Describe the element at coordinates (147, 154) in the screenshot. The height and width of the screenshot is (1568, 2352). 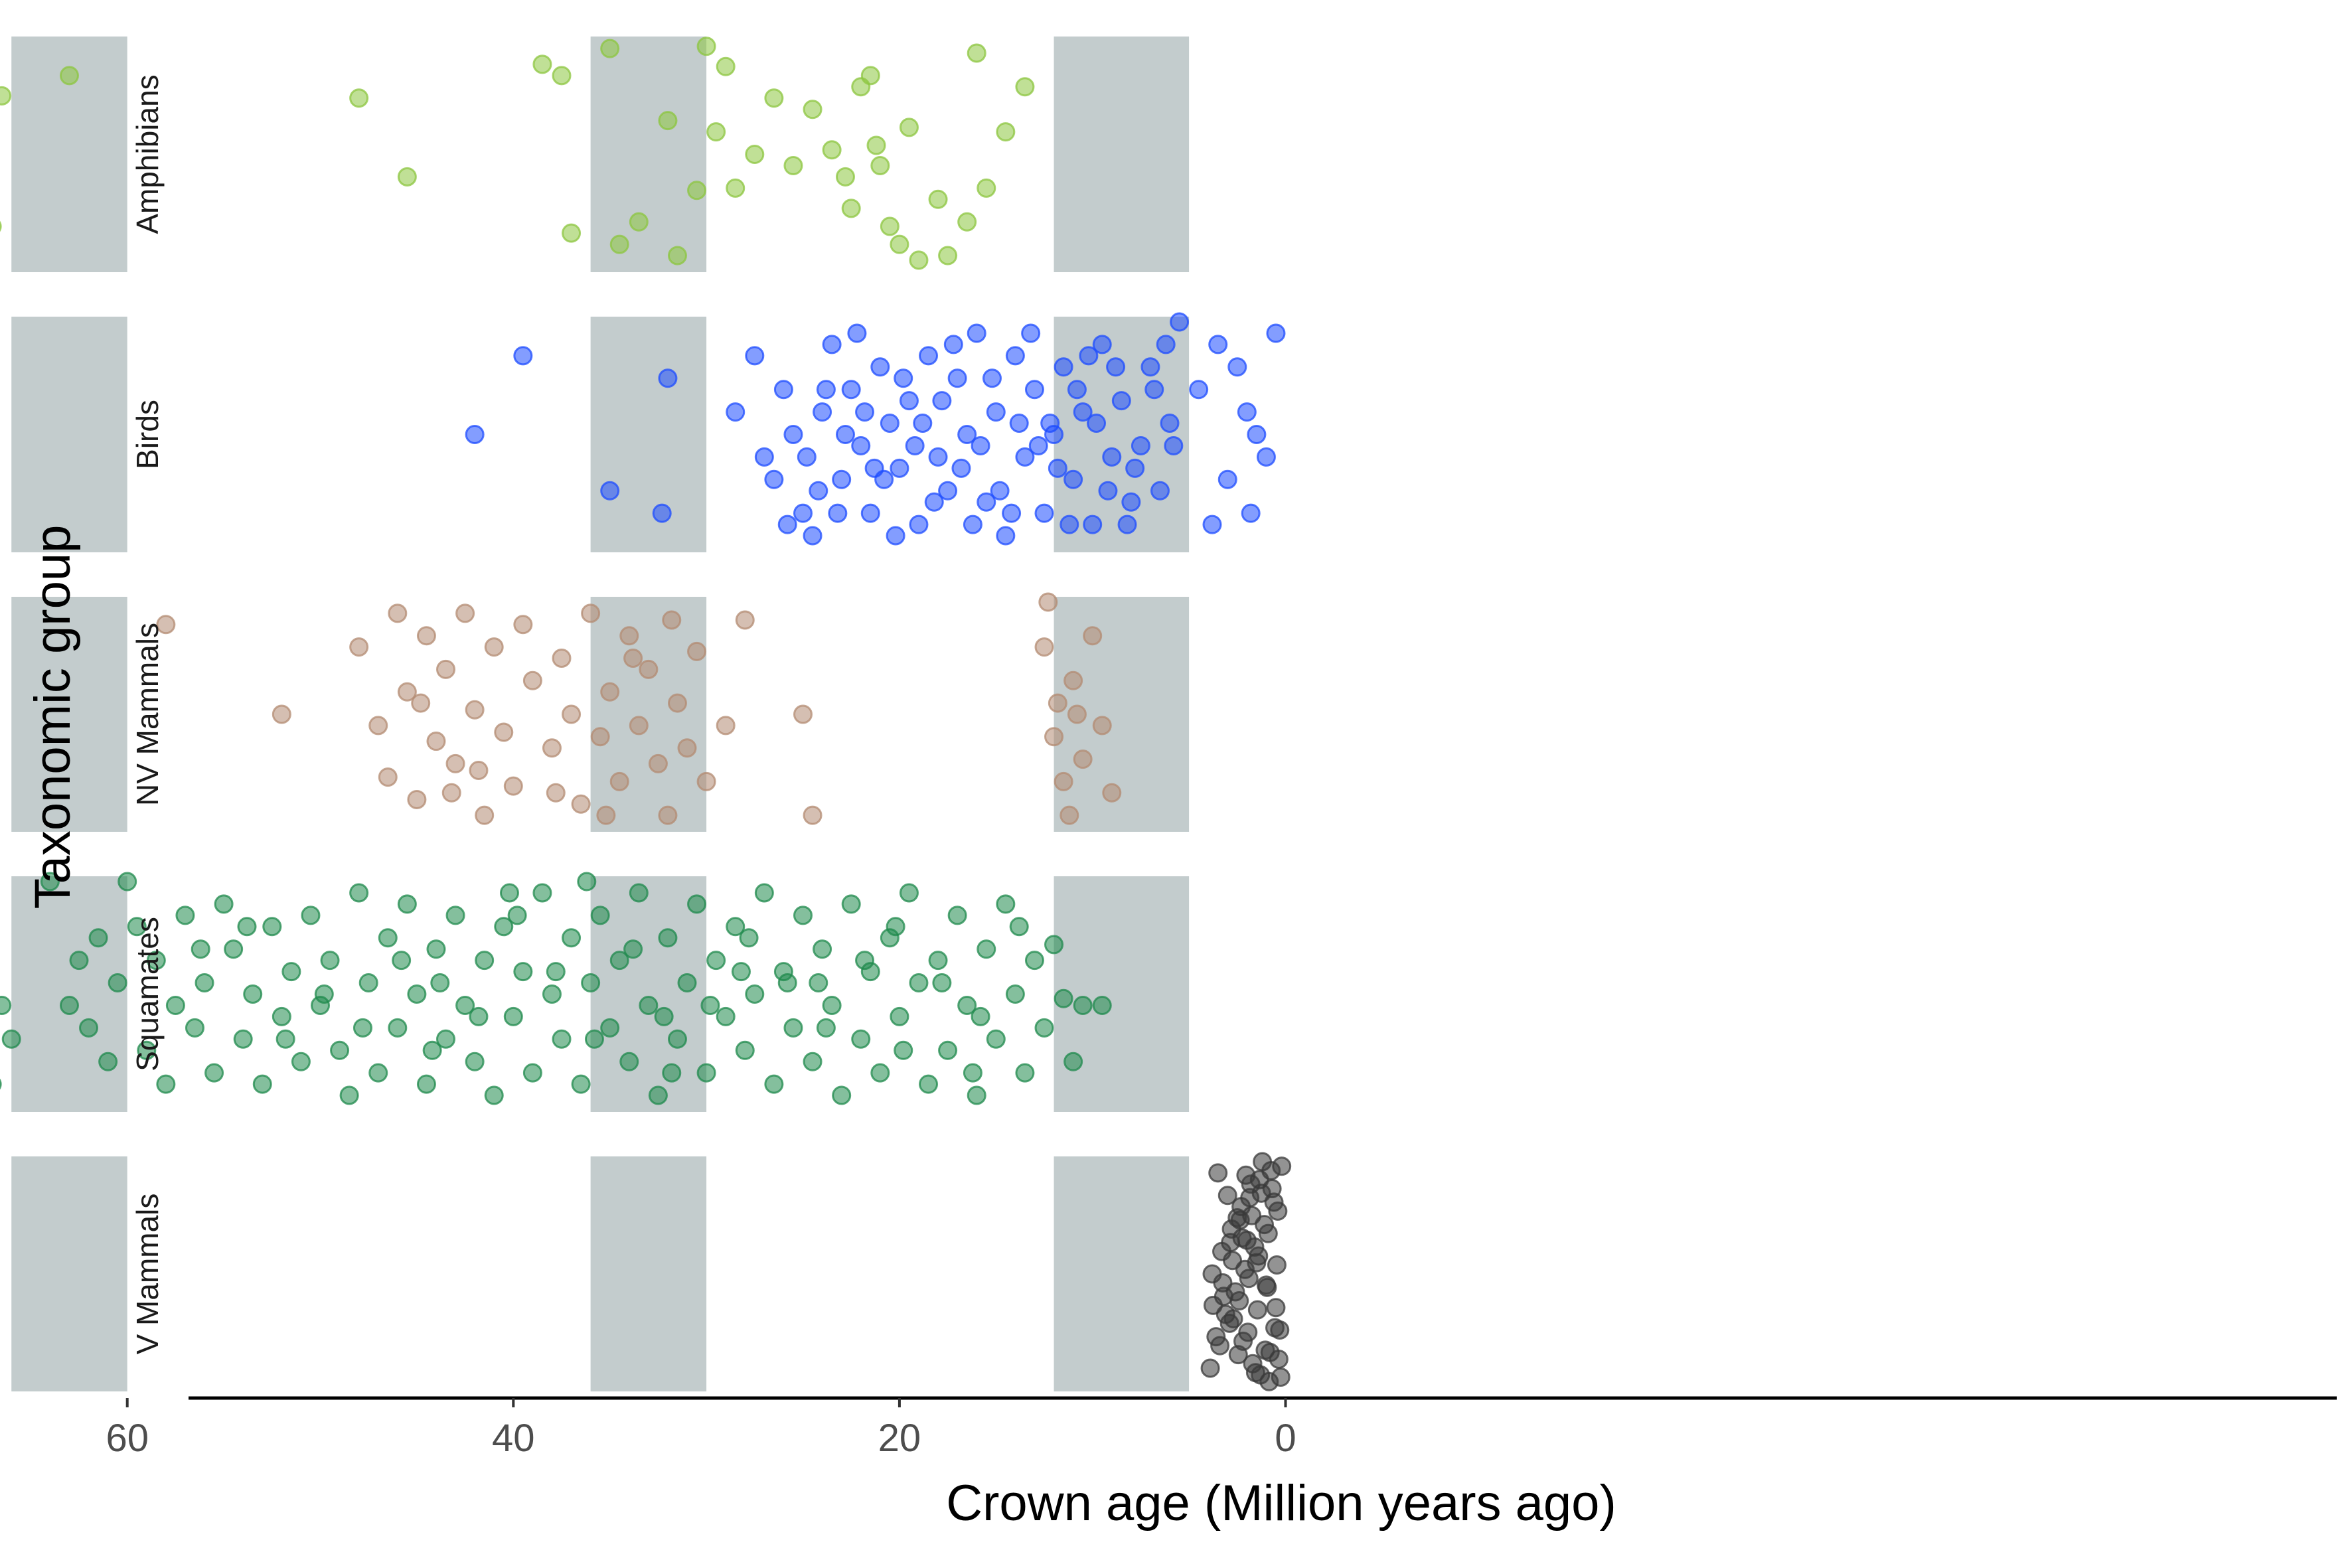
I see `group-label-amphibians: Amphibians` at that location.